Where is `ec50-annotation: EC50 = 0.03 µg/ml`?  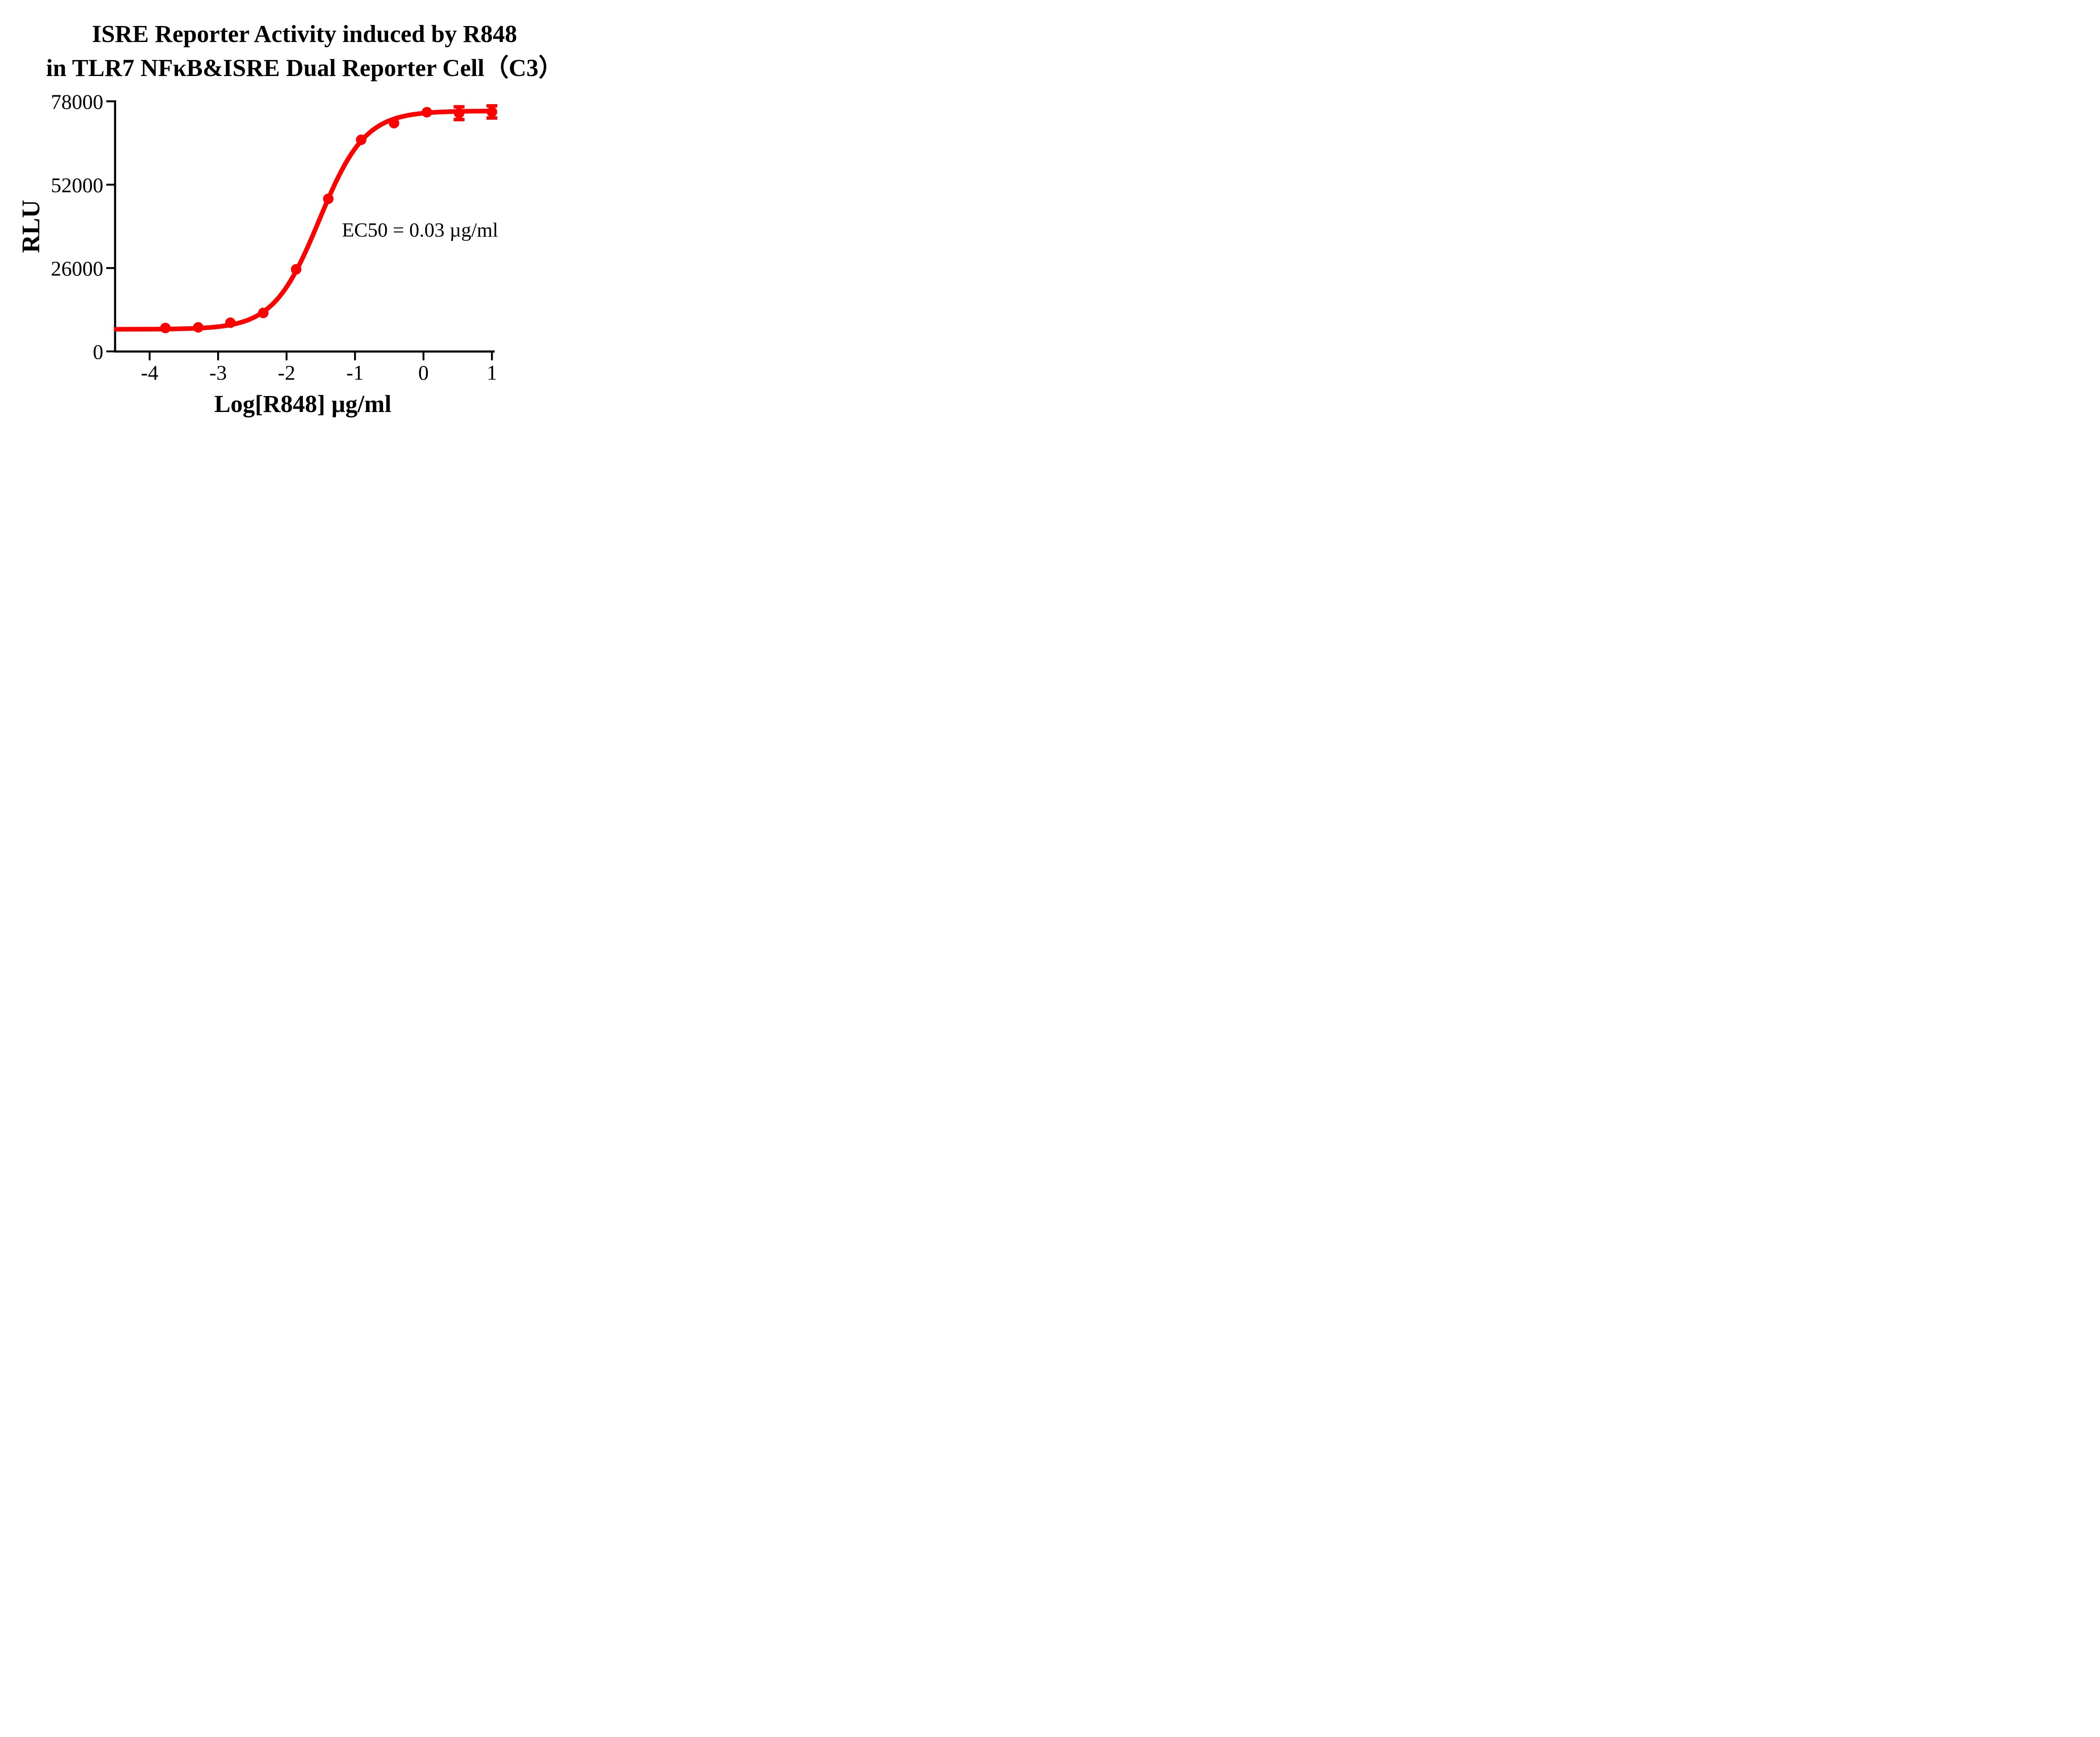 ec50-annotation: EC50 = 0.03 µg/ml is located at coordinates (420, 230).